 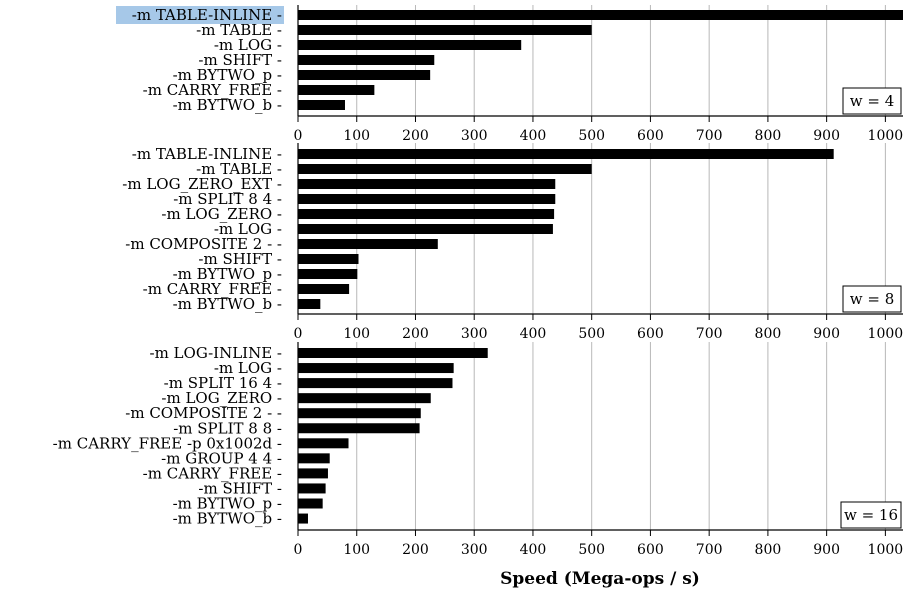 What do you see at coordinates (216, 353) in the screenshot?
I see `category-label: -m LOG-INLINE -` at bounding box center [216, 353].